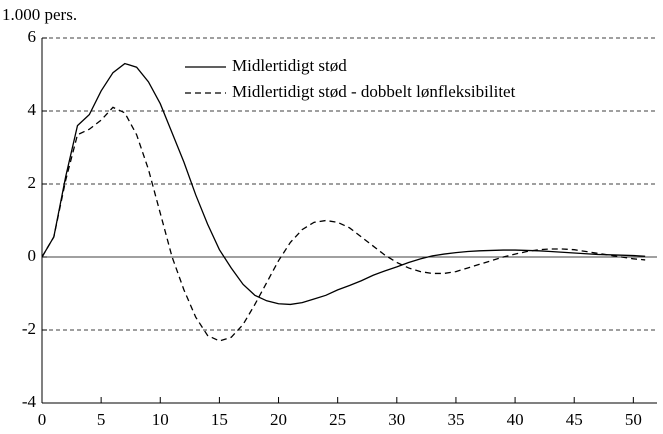 The height and width of the screenshot is (434, 663). I want to click on y-tick-label: -4, so click(29, 401).